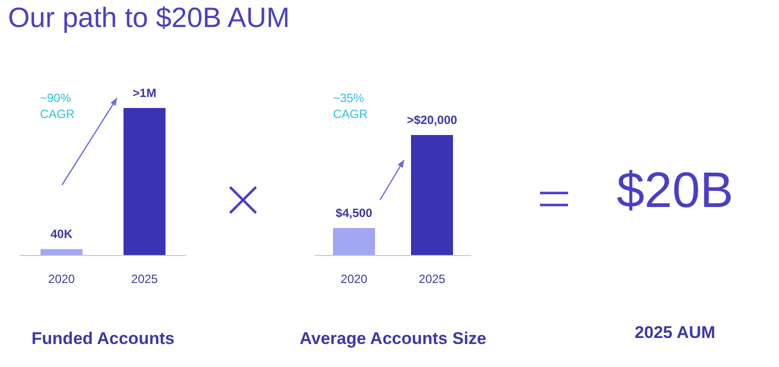 This screenshot has height=367, width=779. What do you see at coordinates (432, 120) in the screenshot?
I see `data-label: >$20,000` at bounding box center [432, 120].